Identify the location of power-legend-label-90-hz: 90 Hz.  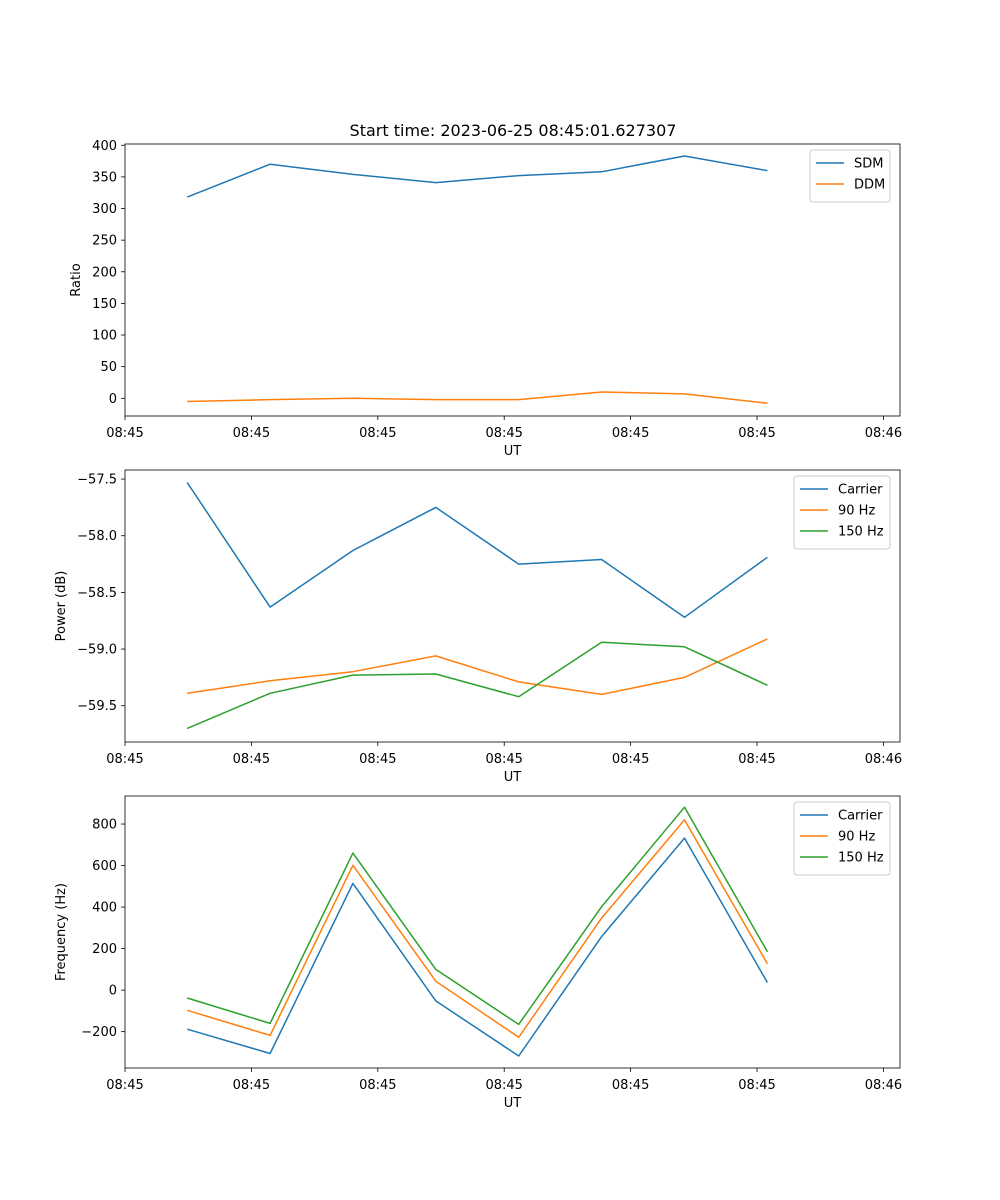
(856, 511).